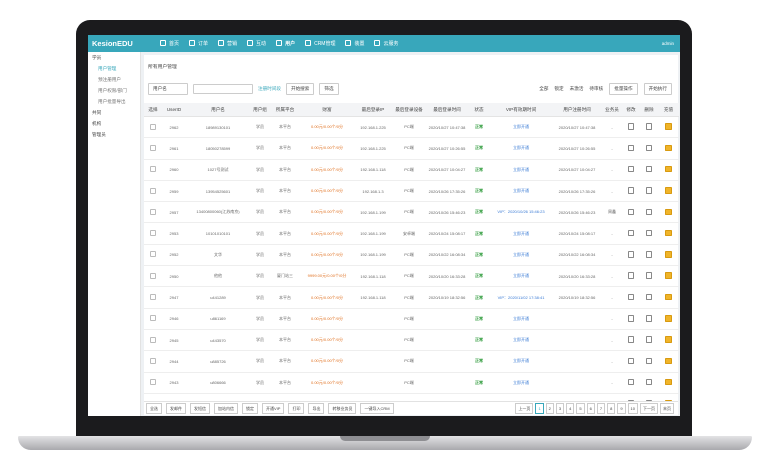 The width and height of the screenshot is (768, 472). What do you see at coordinates (97, 57) in the screenshot?
I see `sidebar-group: 学员` at bounding box center [97, 57].